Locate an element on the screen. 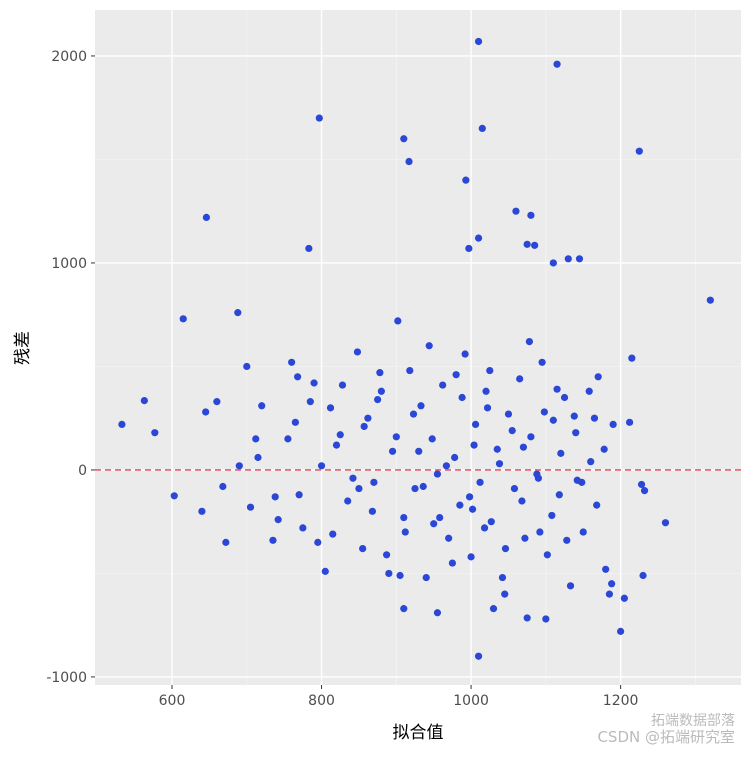 This screenshot has width=753, height=757. x-axis-label: 拟合值 is located at coordinates (418, 733).